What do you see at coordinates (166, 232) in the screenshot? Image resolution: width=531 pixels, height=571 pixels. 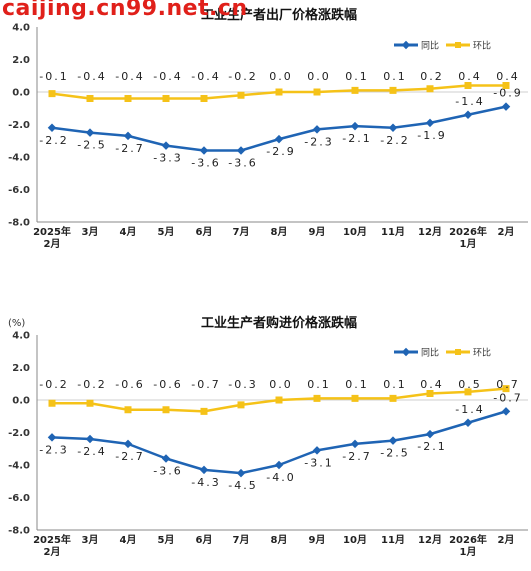 I see `x-tick-label: 5月` at bounding box center [166, 232].